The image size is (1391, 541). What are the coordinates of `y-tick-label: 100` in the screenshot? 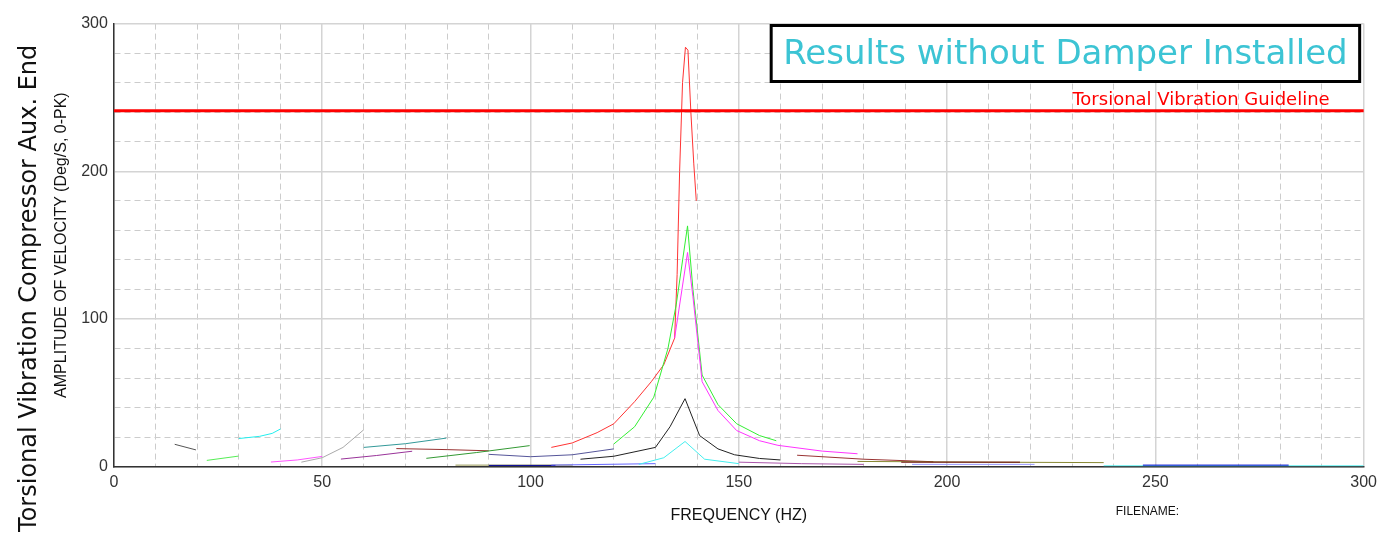 It's located at (94, 318).